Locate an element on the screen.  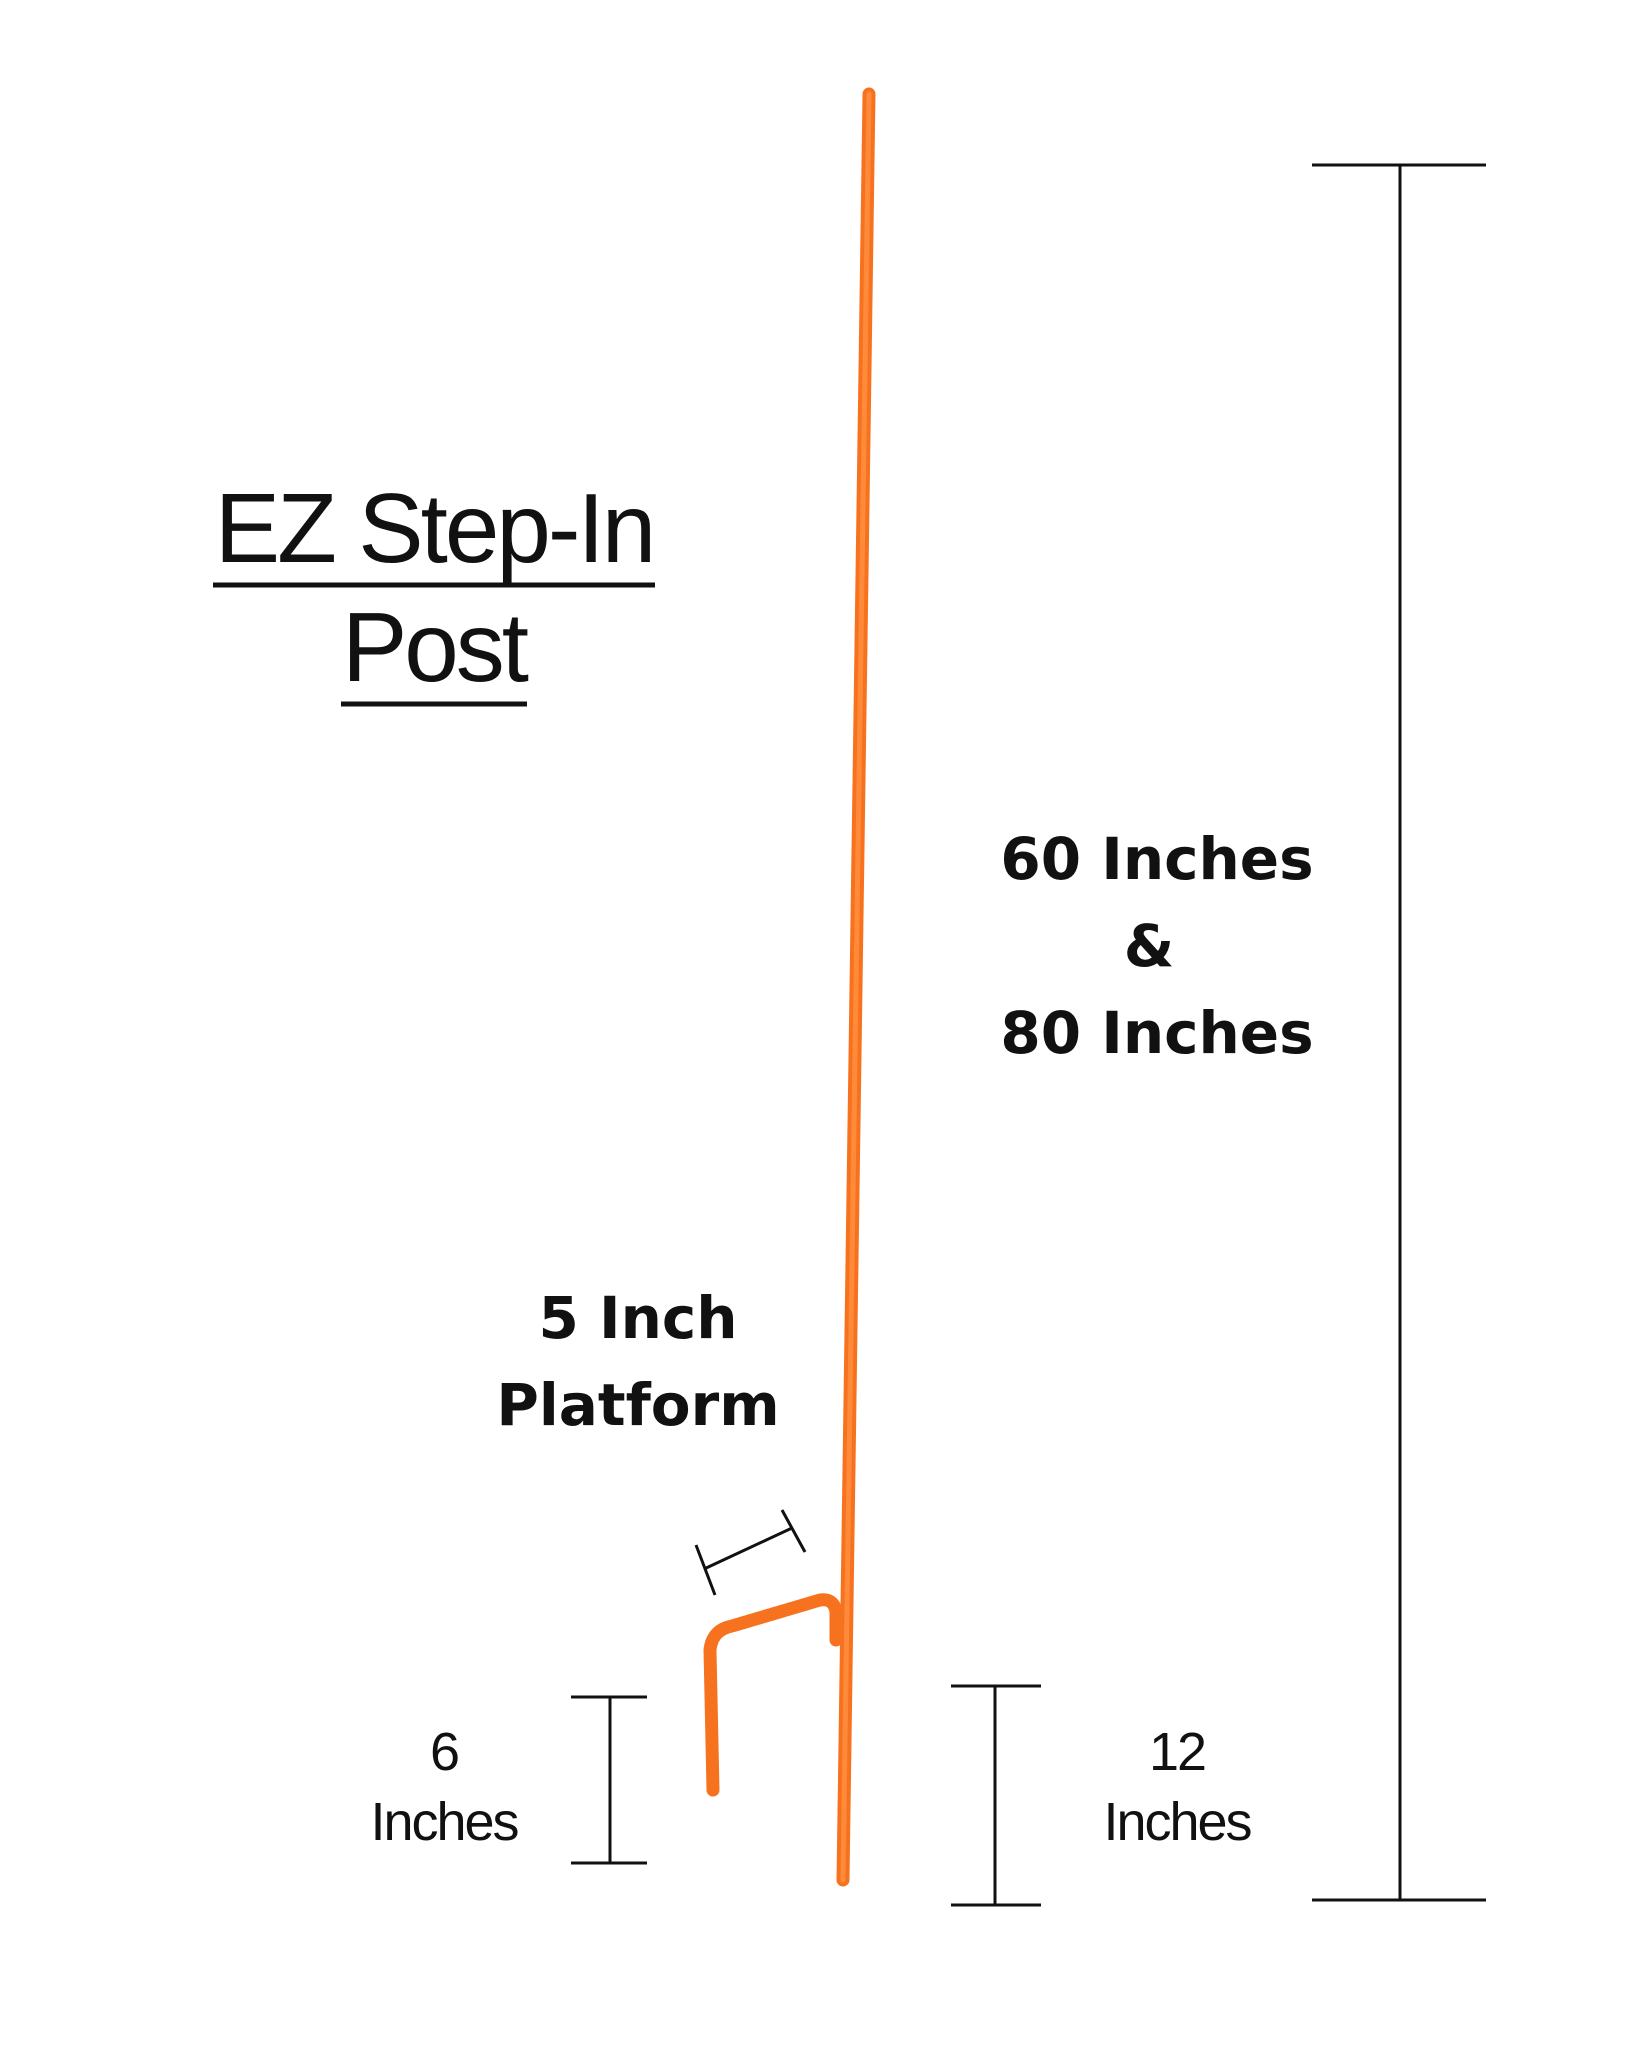
step-platform-bracket is located at coordinates (773, 1695).